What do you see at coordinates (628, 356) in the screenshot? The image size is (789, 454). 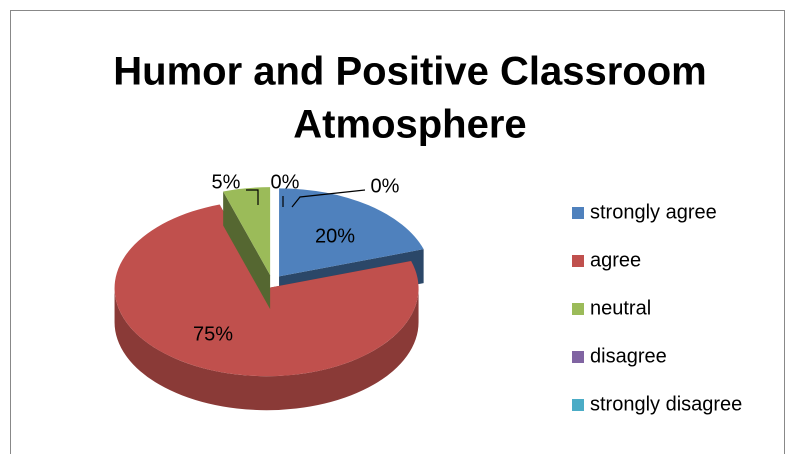 I see `legend-label: disagree` at bounding box center [628, 356].